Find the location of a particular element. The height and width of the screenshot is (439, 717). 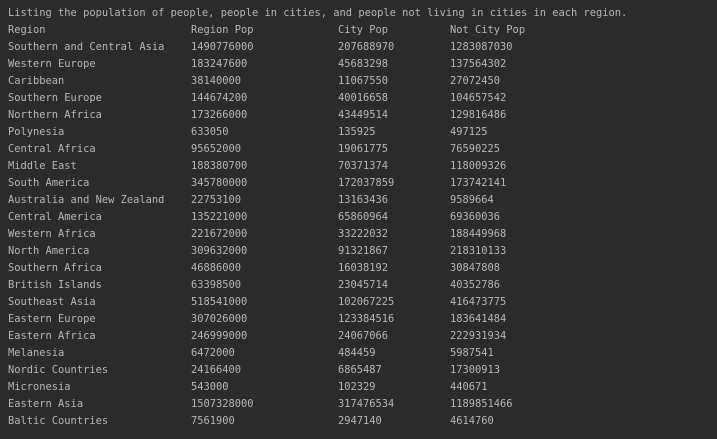

region-cell: Caribbean is located at coordinates (36, 81).